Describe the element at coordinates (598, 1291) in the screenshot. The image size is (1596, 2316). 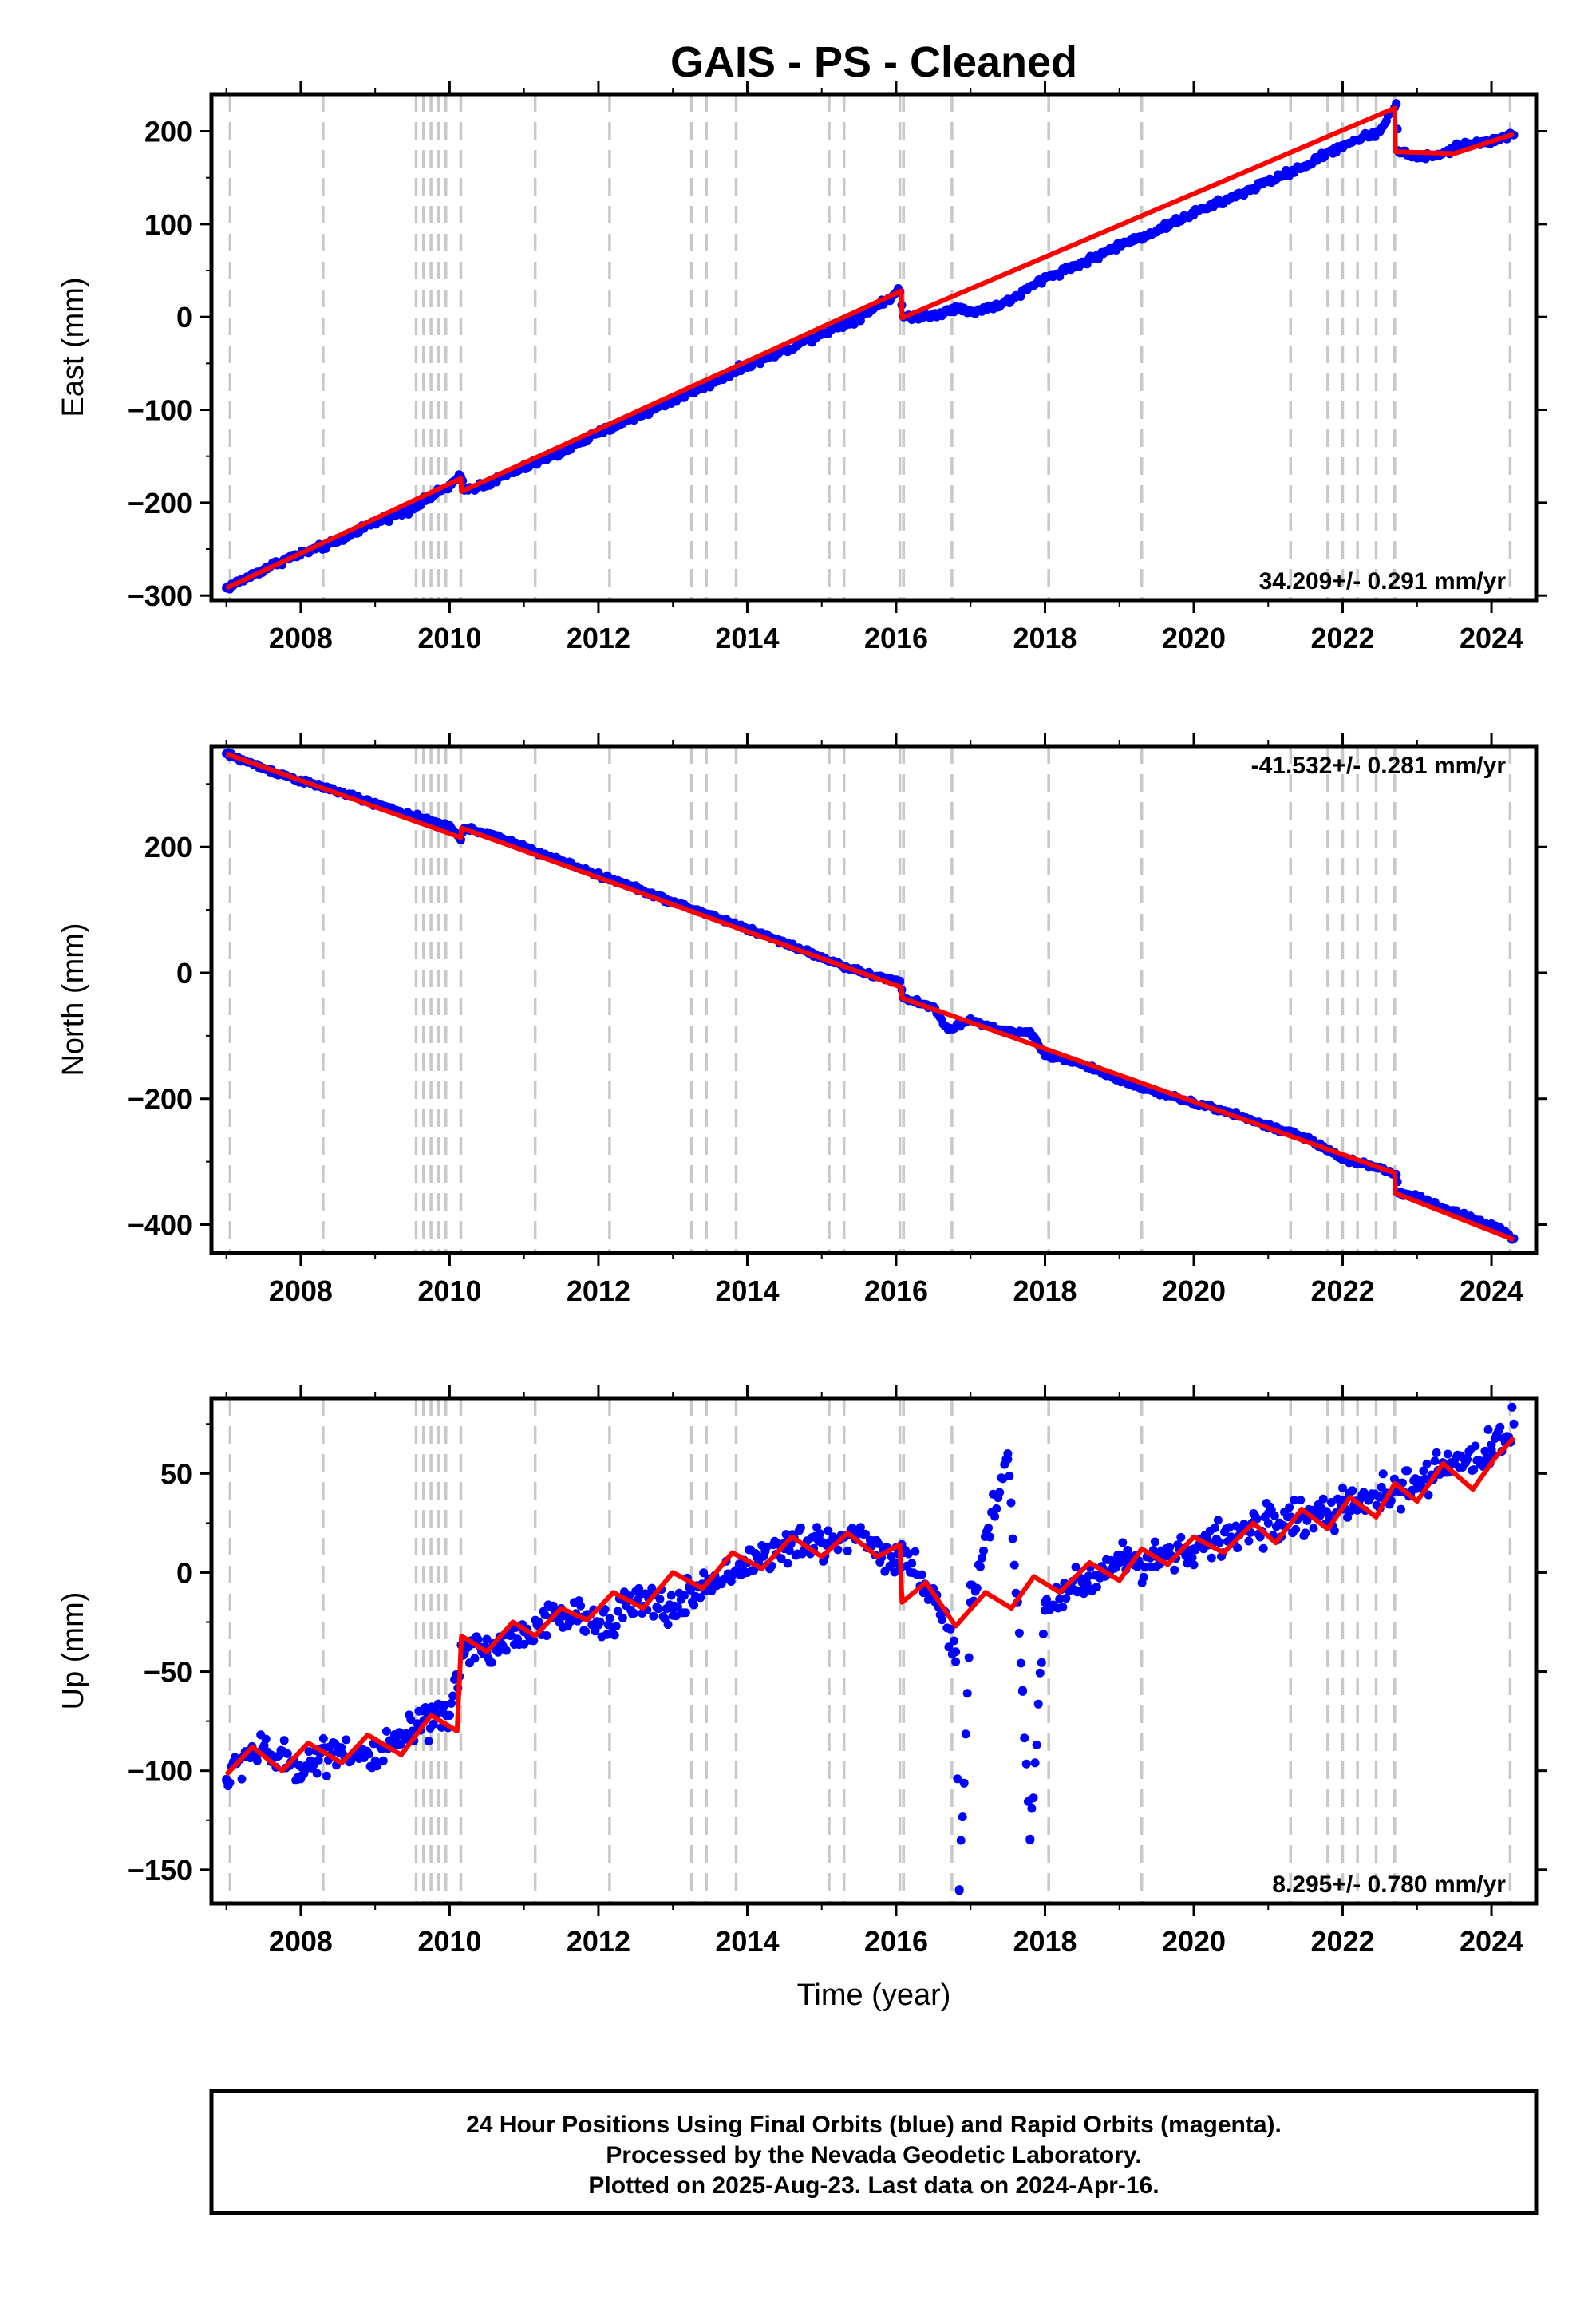
I see `x-tick-label: 2012` at that location.